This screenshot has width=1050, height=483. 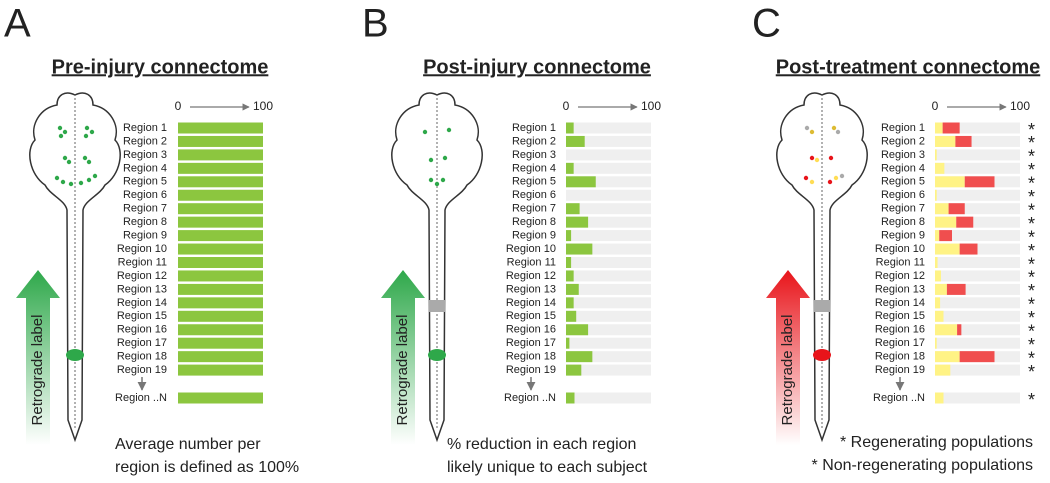 What do you see at coordinates (900, 303) in the screenshot?
I see `category-label: Region 14` at bounding box center [900, 303].